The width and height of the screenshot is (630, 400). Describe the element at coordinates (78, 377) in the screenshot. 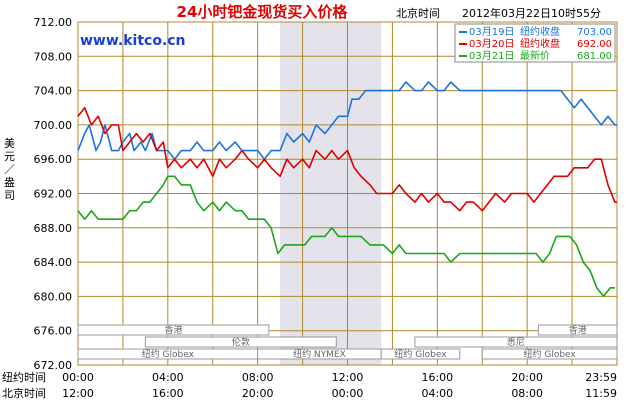

I see `x-tick-label-ny: 00:00` at that location.